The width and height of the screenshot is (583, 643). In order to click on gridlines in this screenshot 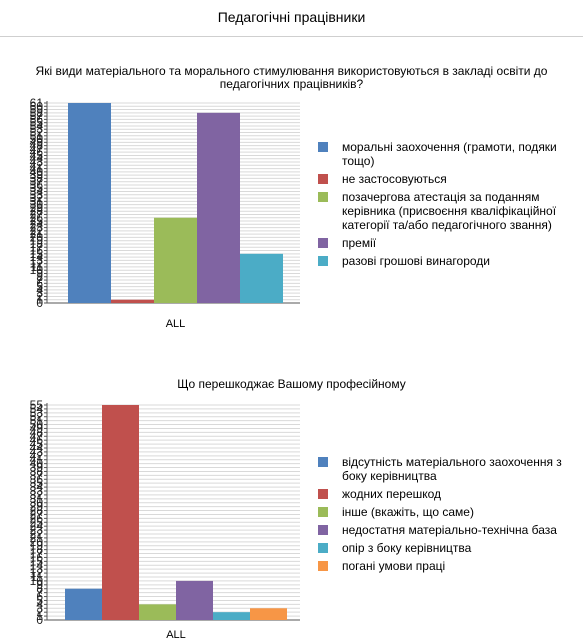, I will do `click(173, 510)`.